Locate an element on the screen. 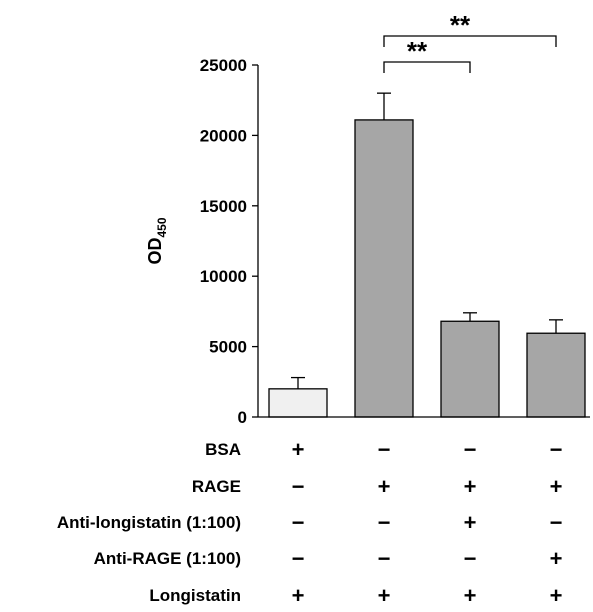  y-tick-label: 20000 is located at coordinates (223, 135).